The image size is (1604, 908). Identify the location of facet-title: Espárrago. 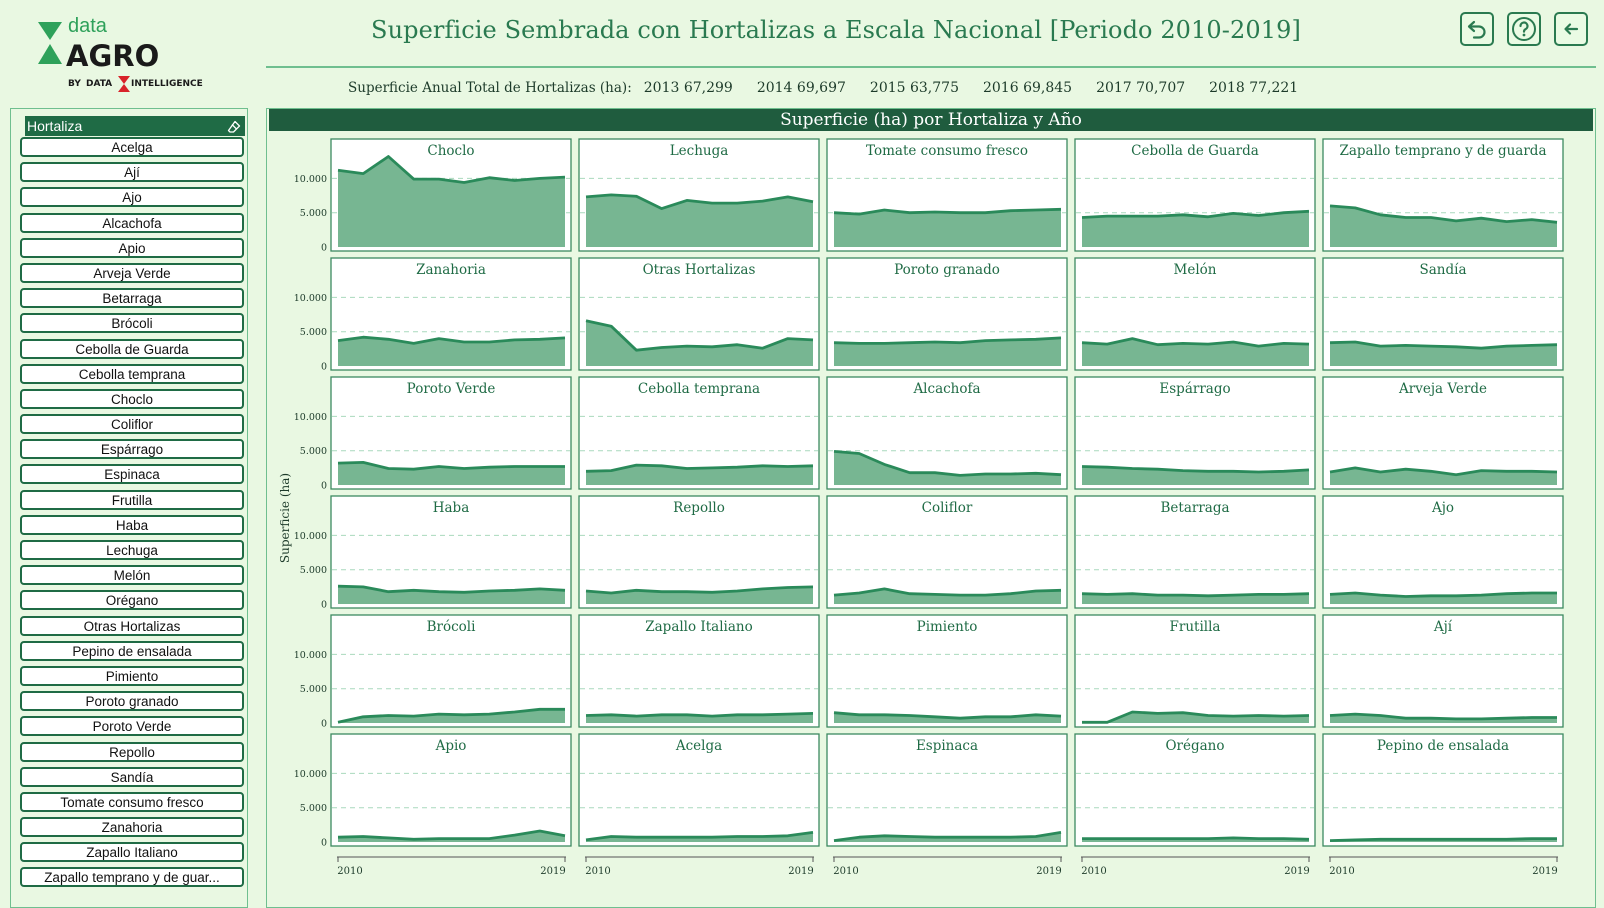
(1194, 389).